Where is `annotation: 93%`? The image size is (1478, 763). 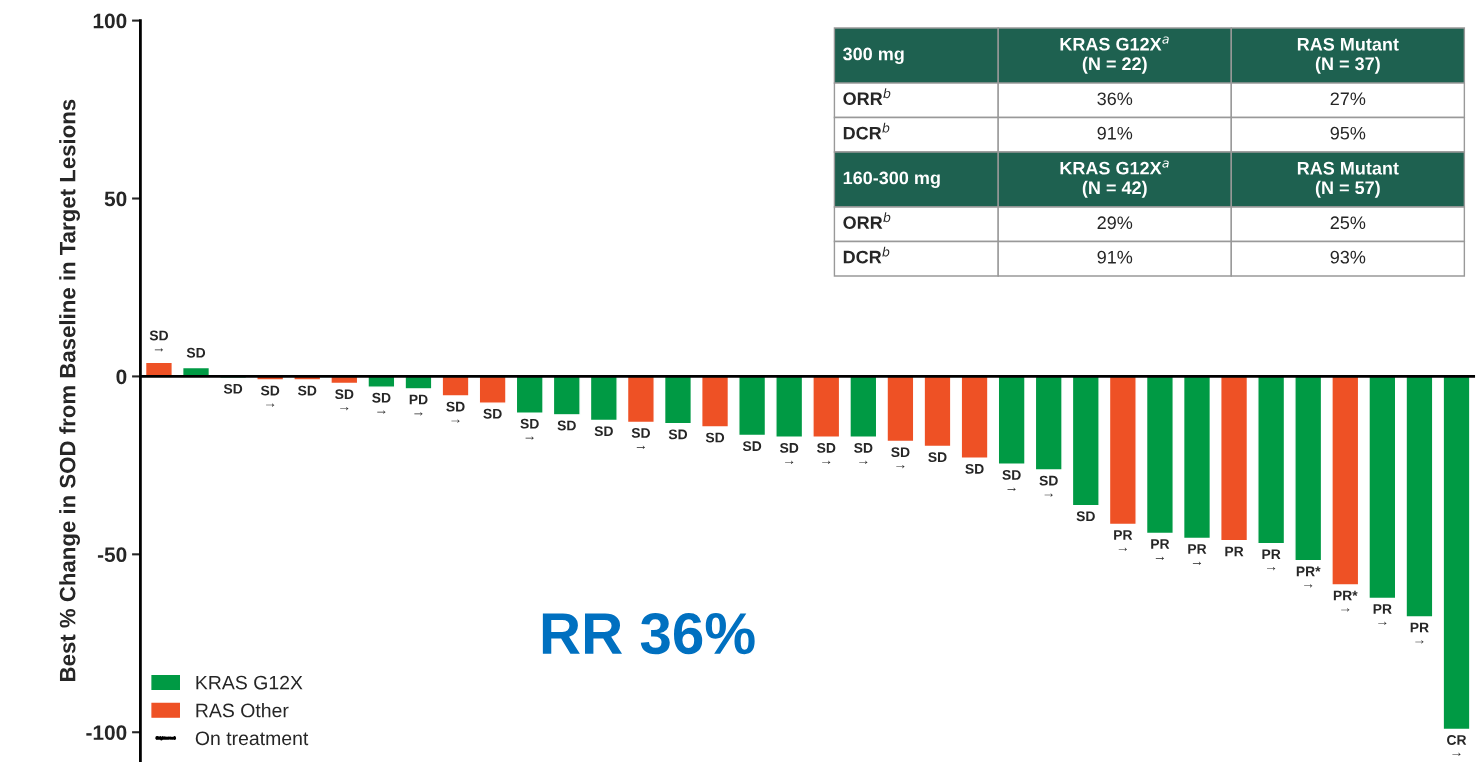 annotation: 93% is located at coordinates (1348, 257).